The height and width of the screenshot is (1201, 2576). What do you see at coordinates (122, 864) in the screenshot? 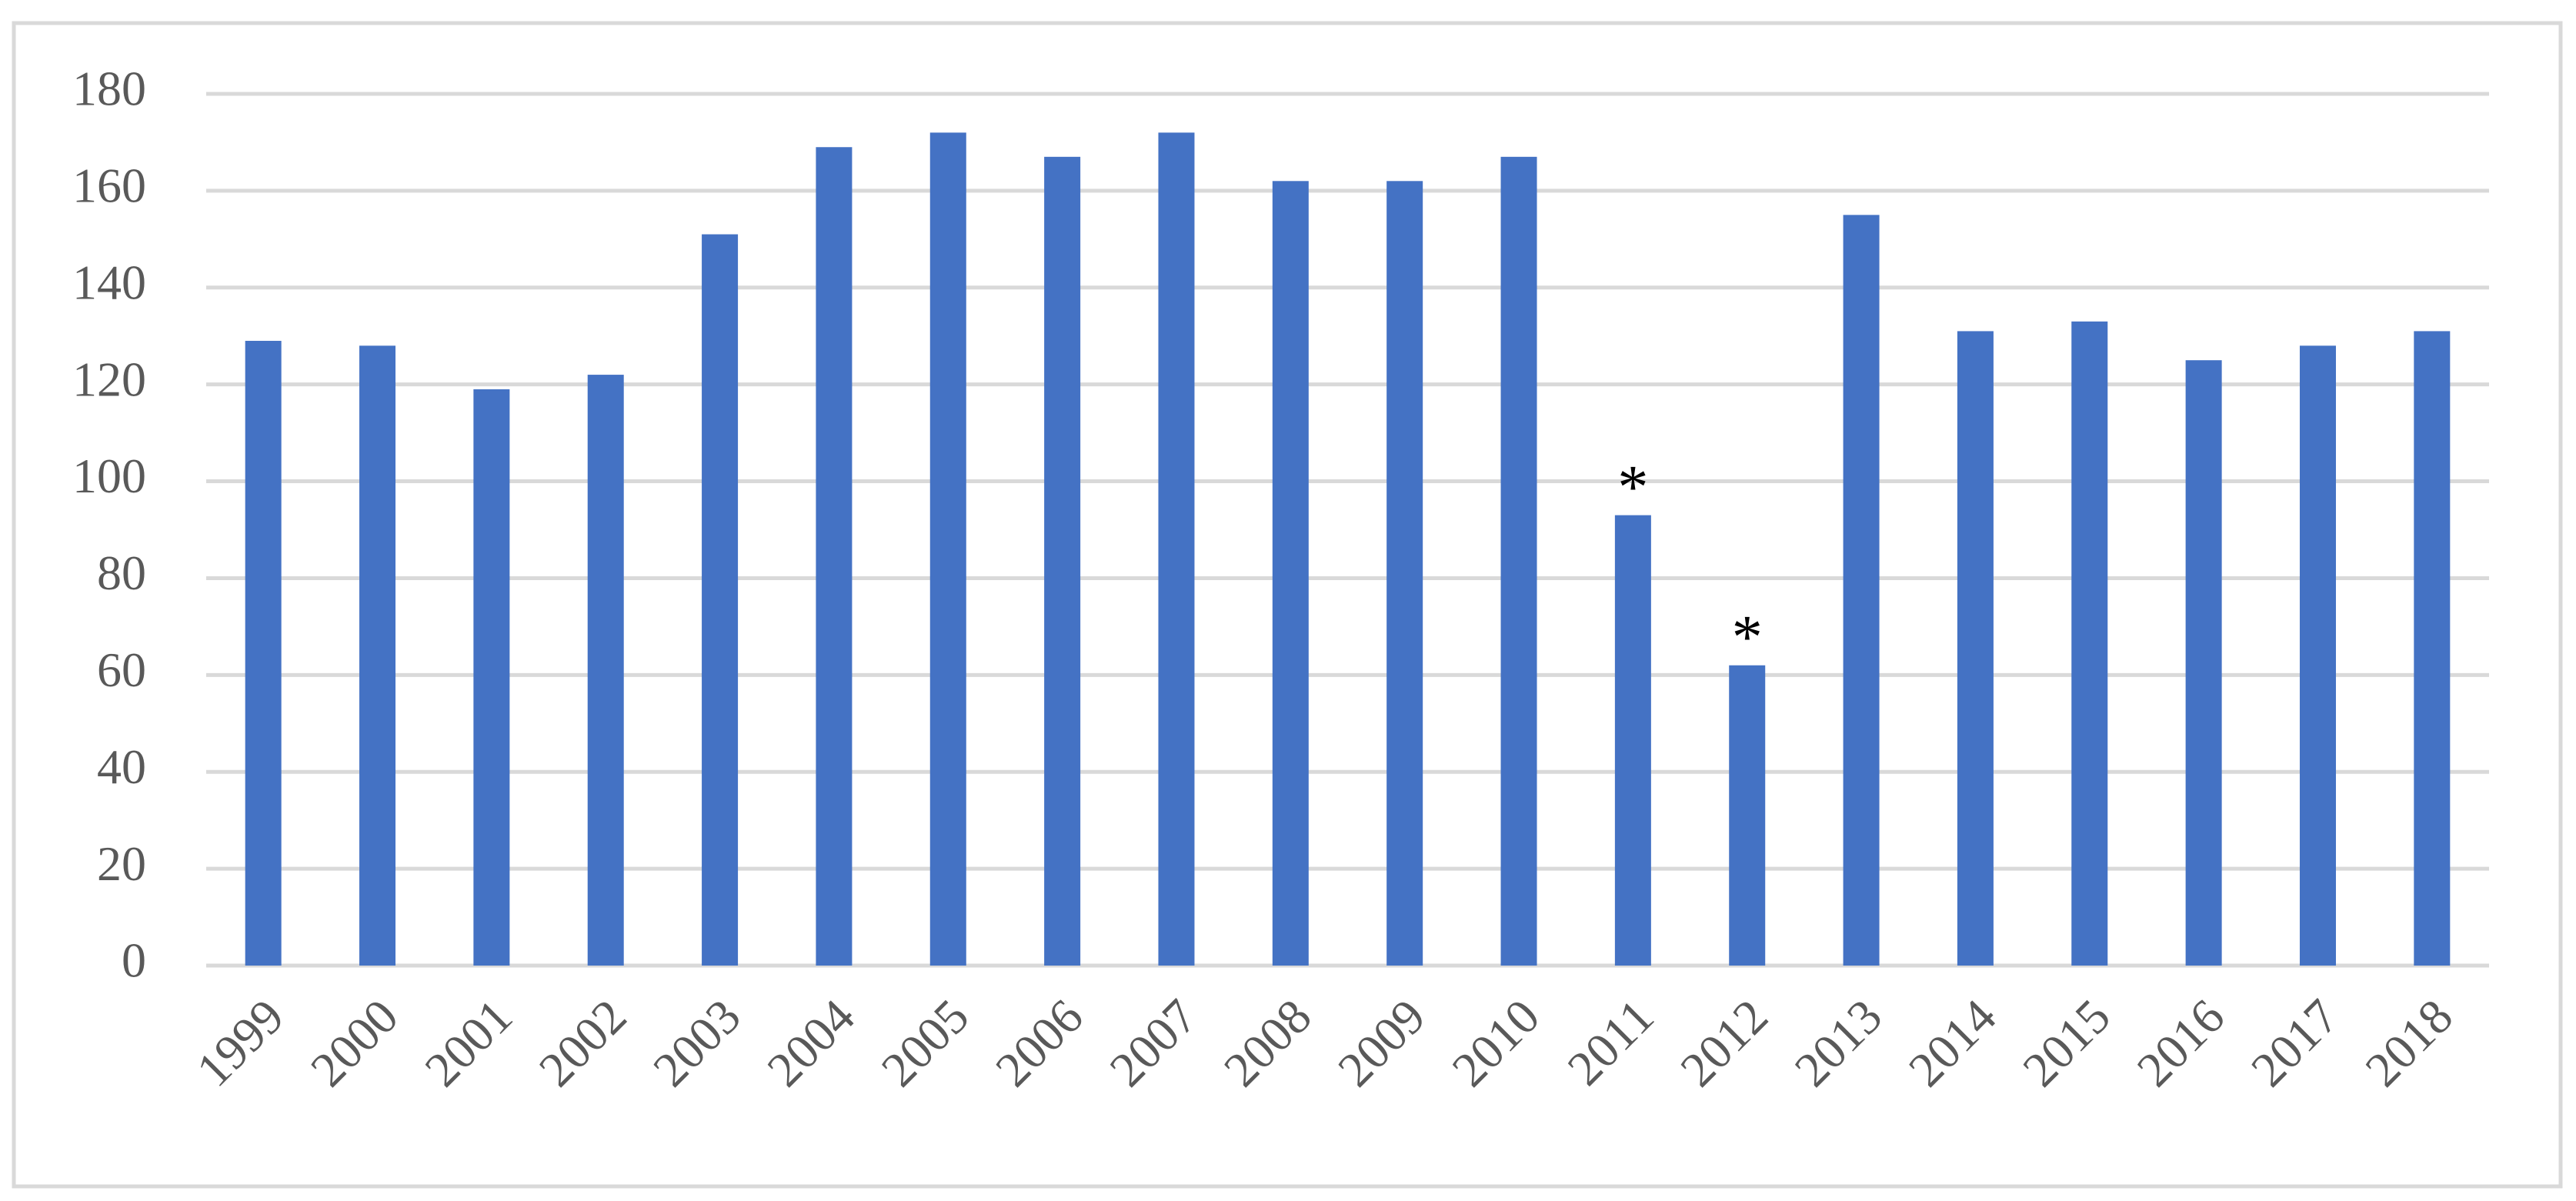
I see `y-tick-label: 20` at bounding box center [122, 864].